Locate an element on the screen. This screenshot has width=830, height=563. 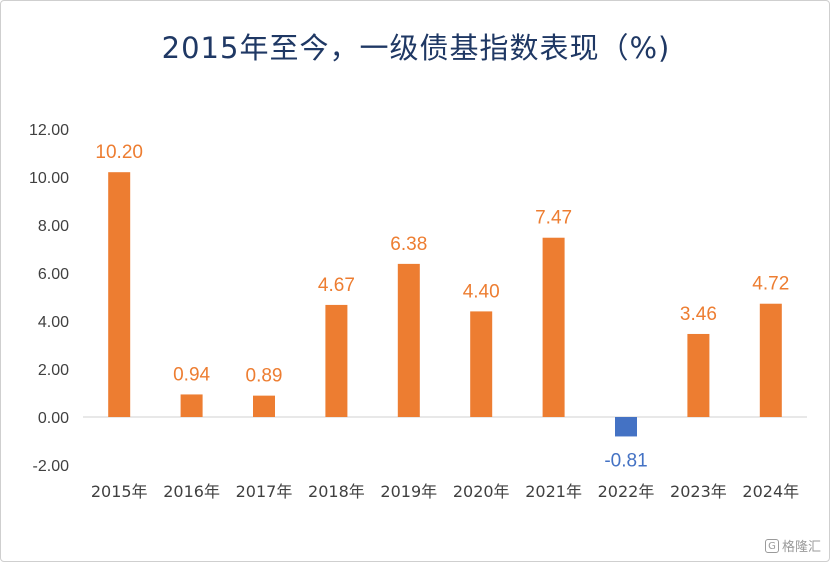
x-tick-label: 2024年 is located at coordinates (770, 491).